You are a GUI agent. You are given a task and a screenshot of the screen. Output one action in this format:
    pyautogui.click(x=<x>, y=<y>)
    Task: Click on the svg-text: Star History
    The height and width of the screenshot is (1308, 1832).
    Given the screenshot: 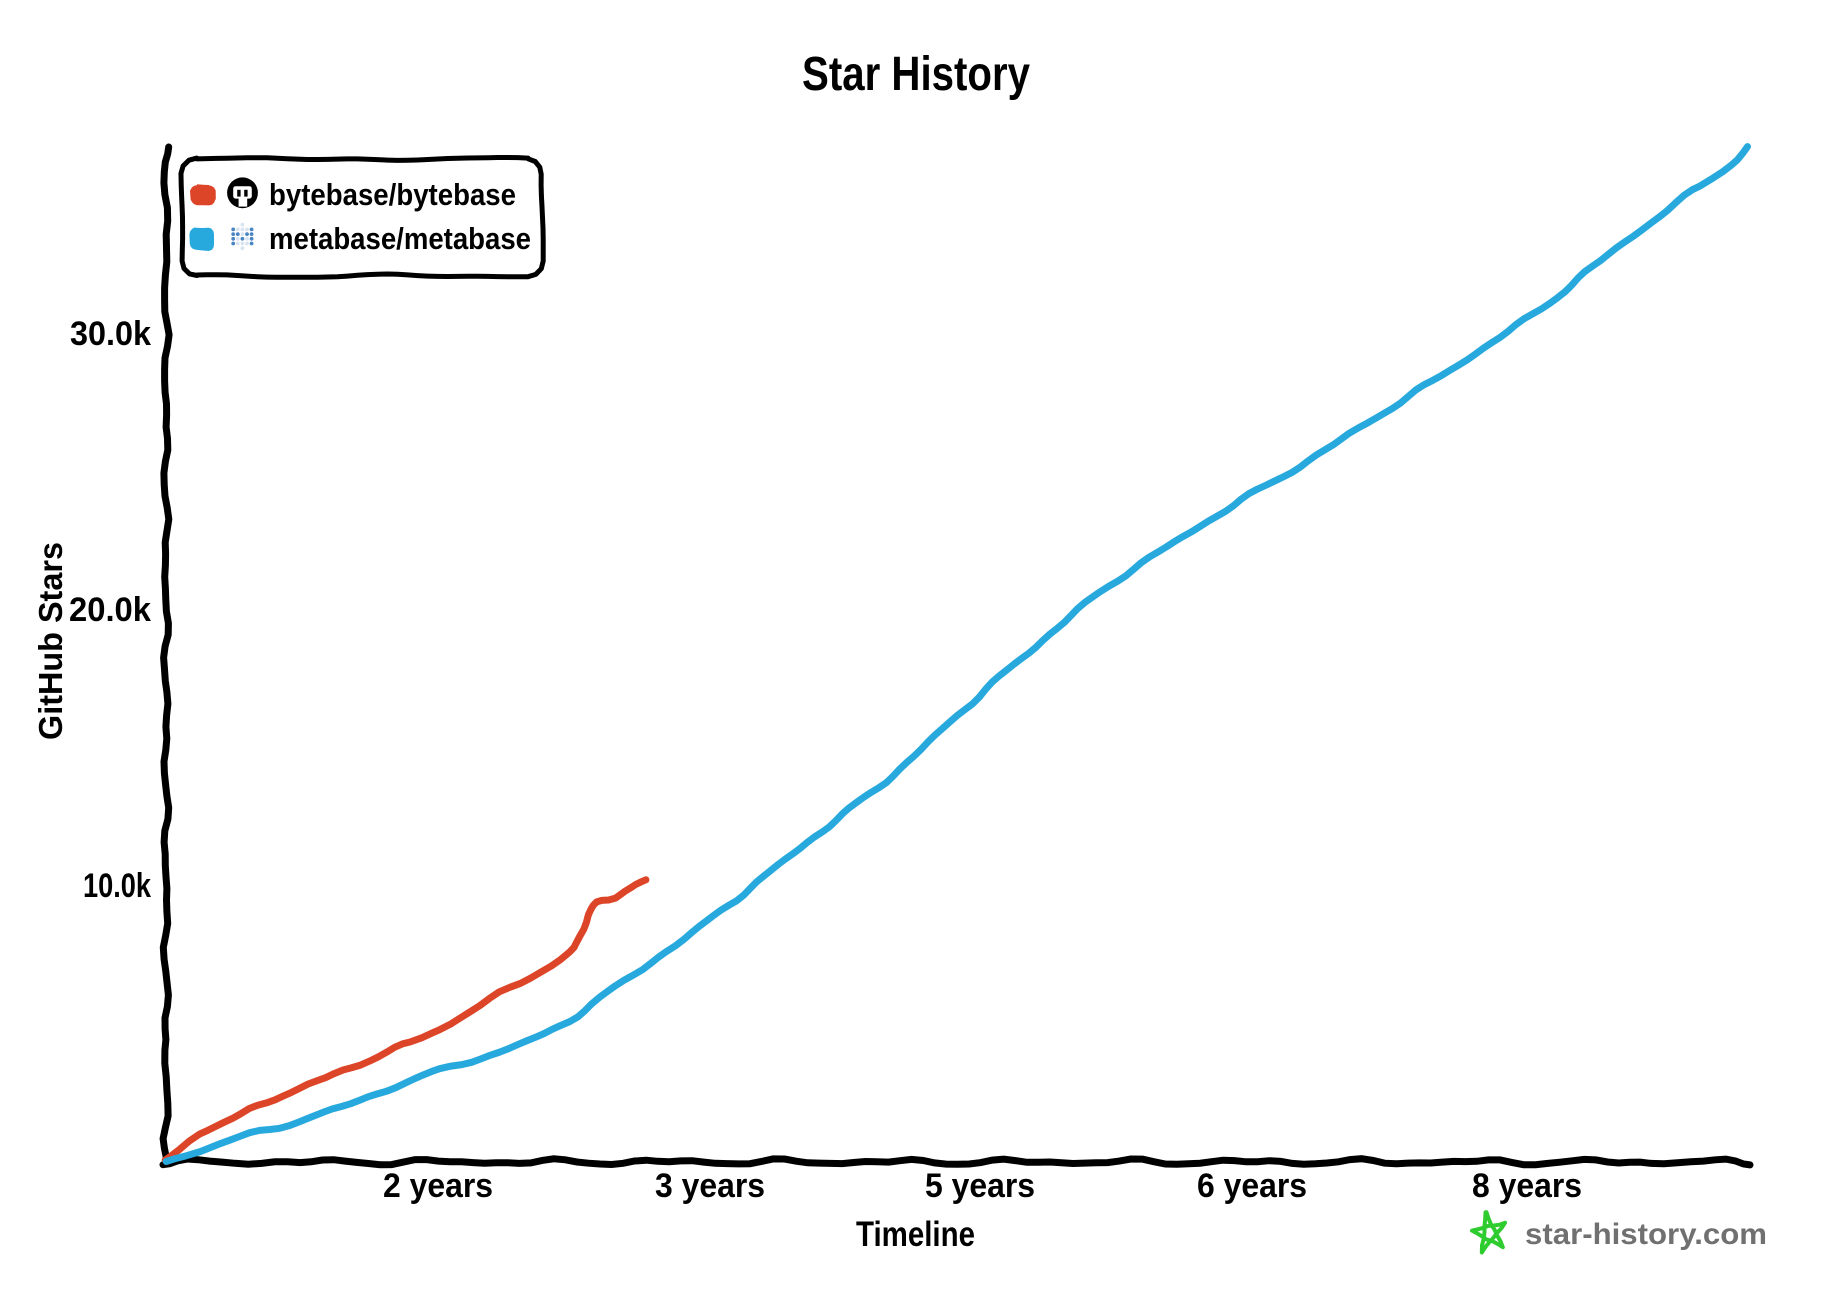 What is the action you would take?
    pyautogui.click(x=916, y=74)
    